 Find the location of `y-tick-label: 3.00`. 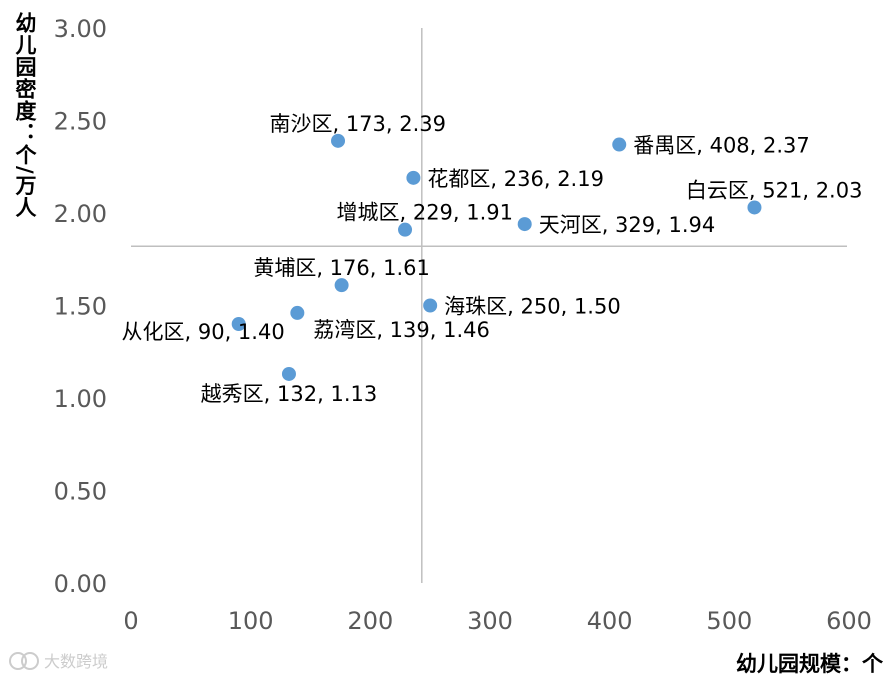

y-tick-label: 3.00 is located at coordinates (80, 29).